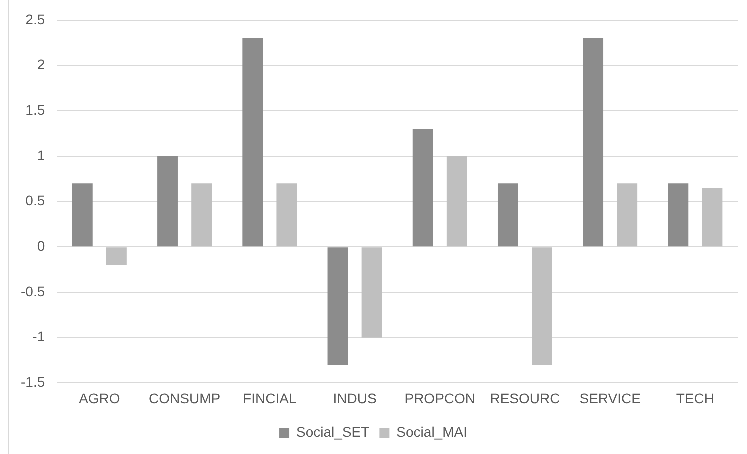 The image size is (747, 454). Describe the element at coordinates (440, 398) in the screenshot. I see `x-tick-label: PROPCON` at that location.